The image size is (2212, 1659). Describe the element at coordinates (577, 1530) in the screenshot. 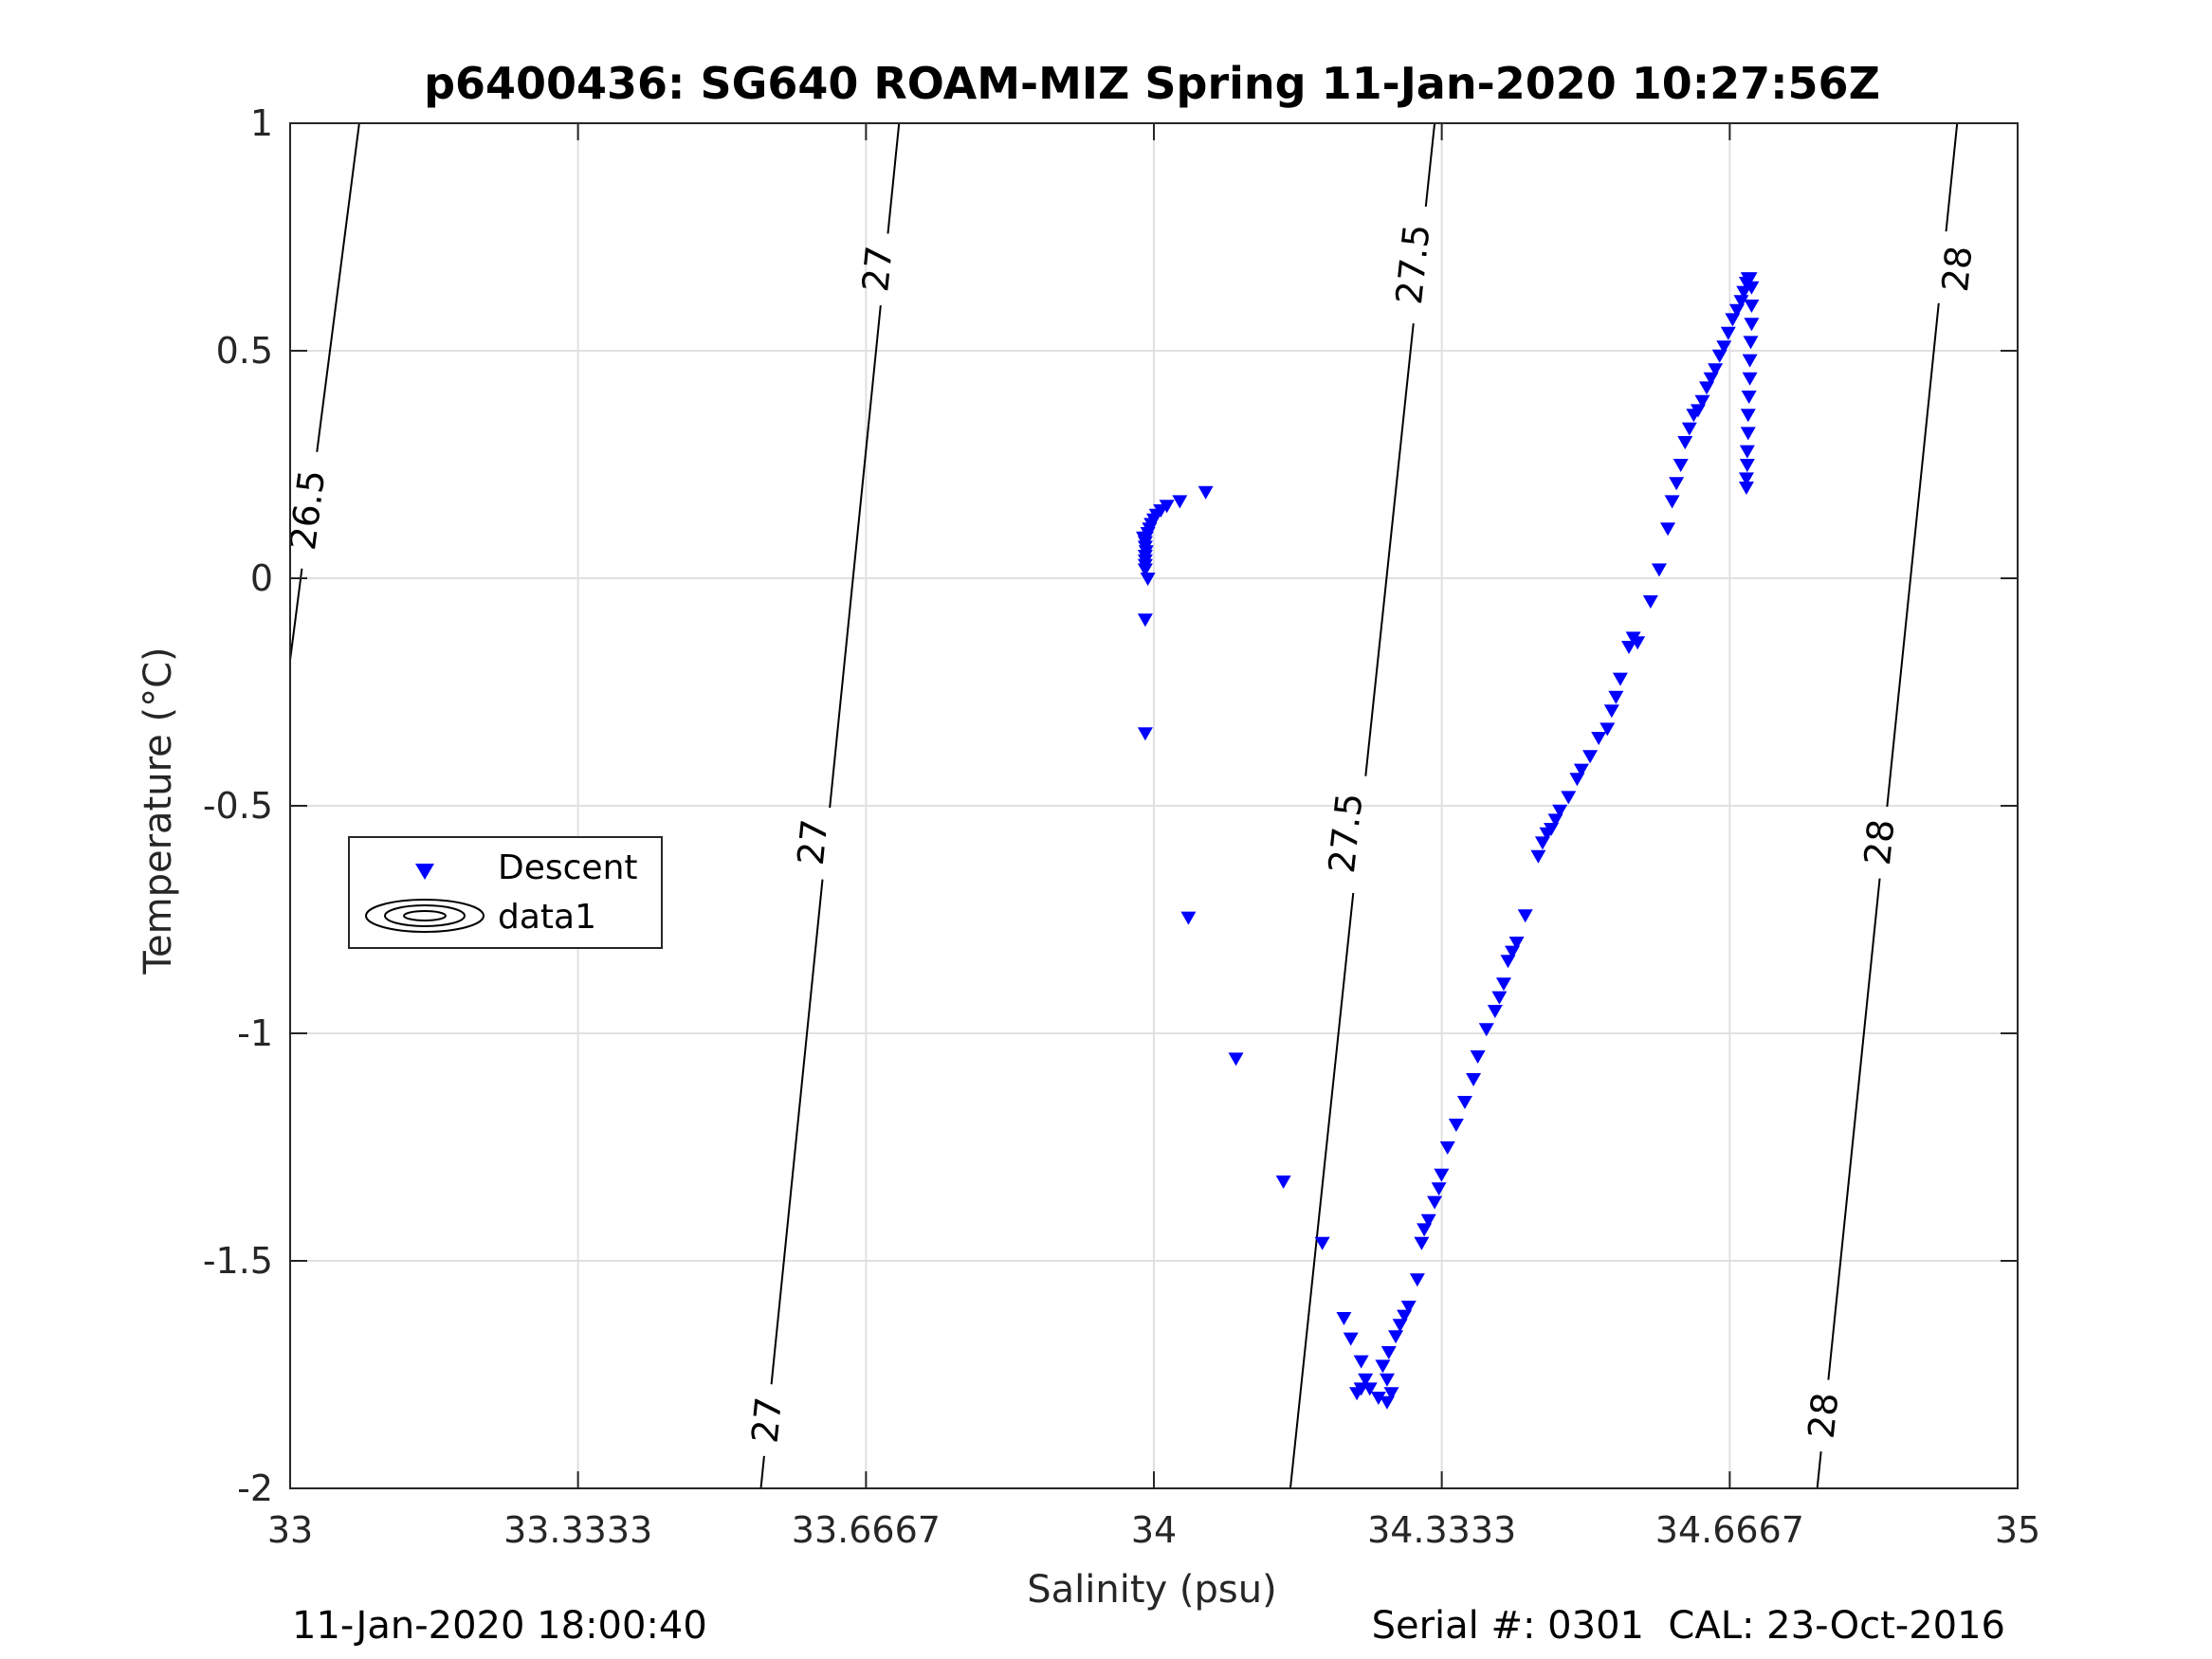

I see `x-tick-label: 33.3333` at that location.